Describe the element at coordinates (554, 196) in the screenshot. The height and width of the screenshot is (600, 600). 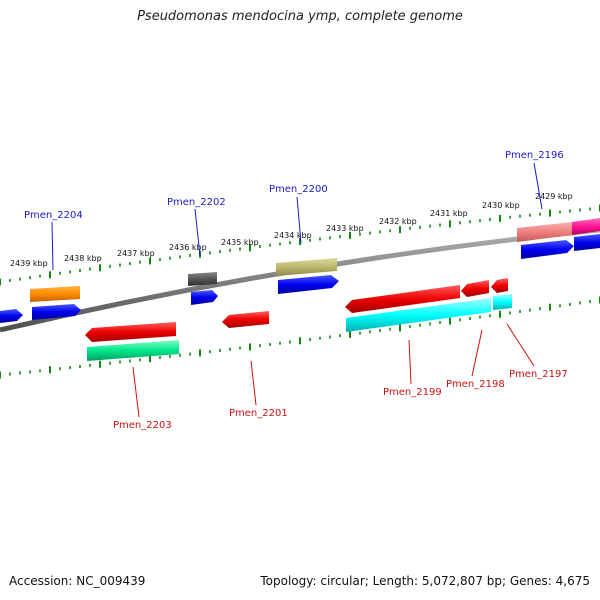
I see `kbp-label-2429: 2429 kbp` at that location.